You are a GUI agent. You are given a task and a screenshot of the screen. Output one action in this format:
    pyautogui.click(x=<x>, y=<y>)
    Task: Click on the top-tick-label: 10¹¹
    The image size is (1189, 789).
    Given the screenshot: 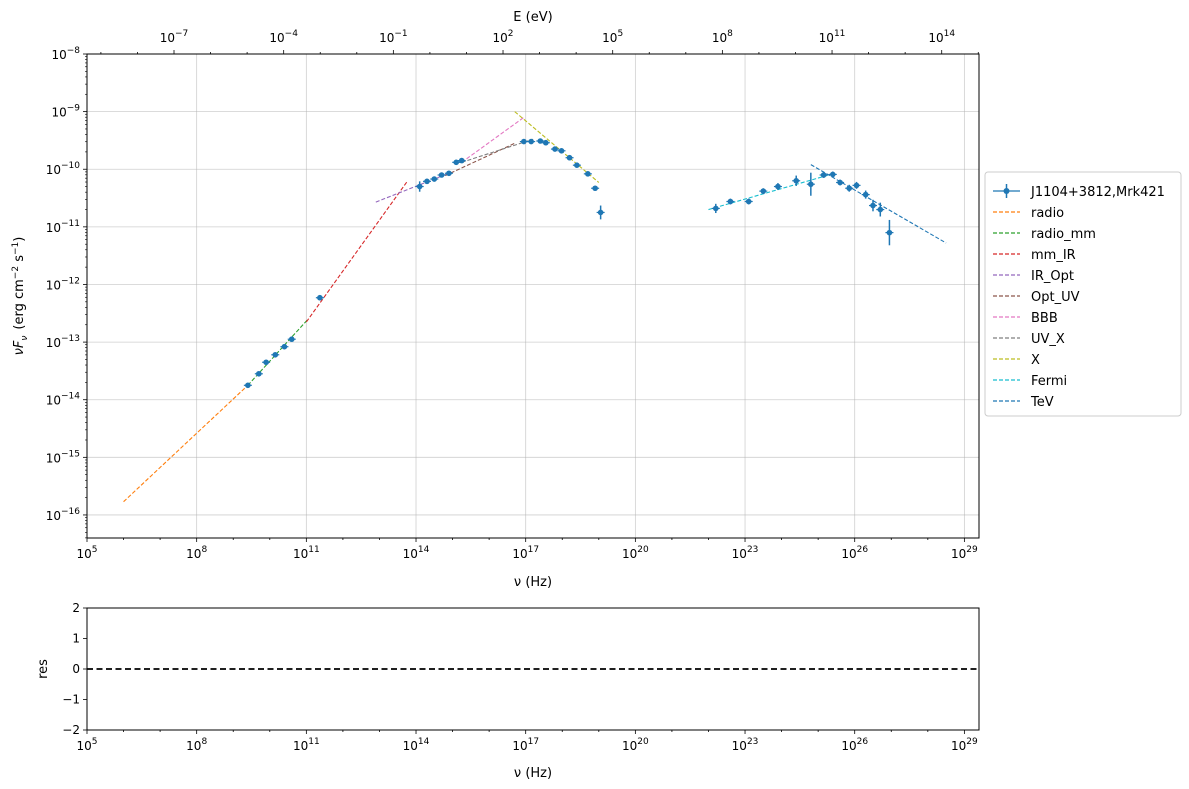 What is the action you would take?
    pyautogui.click(x=832, y=37)
    